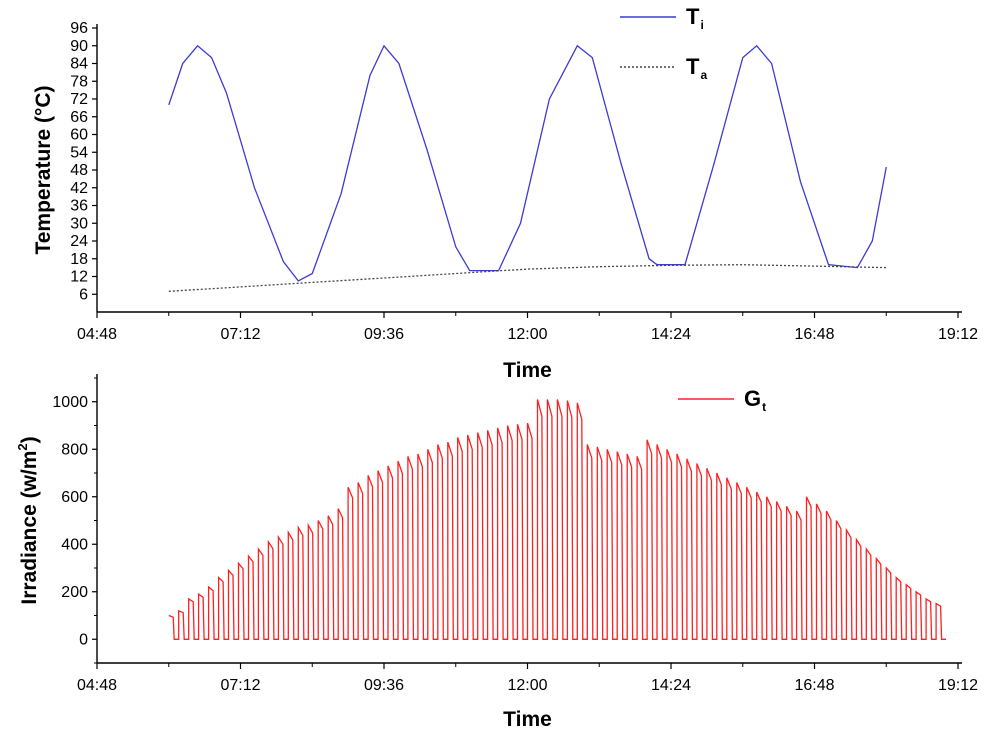  What do you see at coordinates (764, 407) in the screenshot?
I see `legend-sub: t` at bounding box center [764, 407].